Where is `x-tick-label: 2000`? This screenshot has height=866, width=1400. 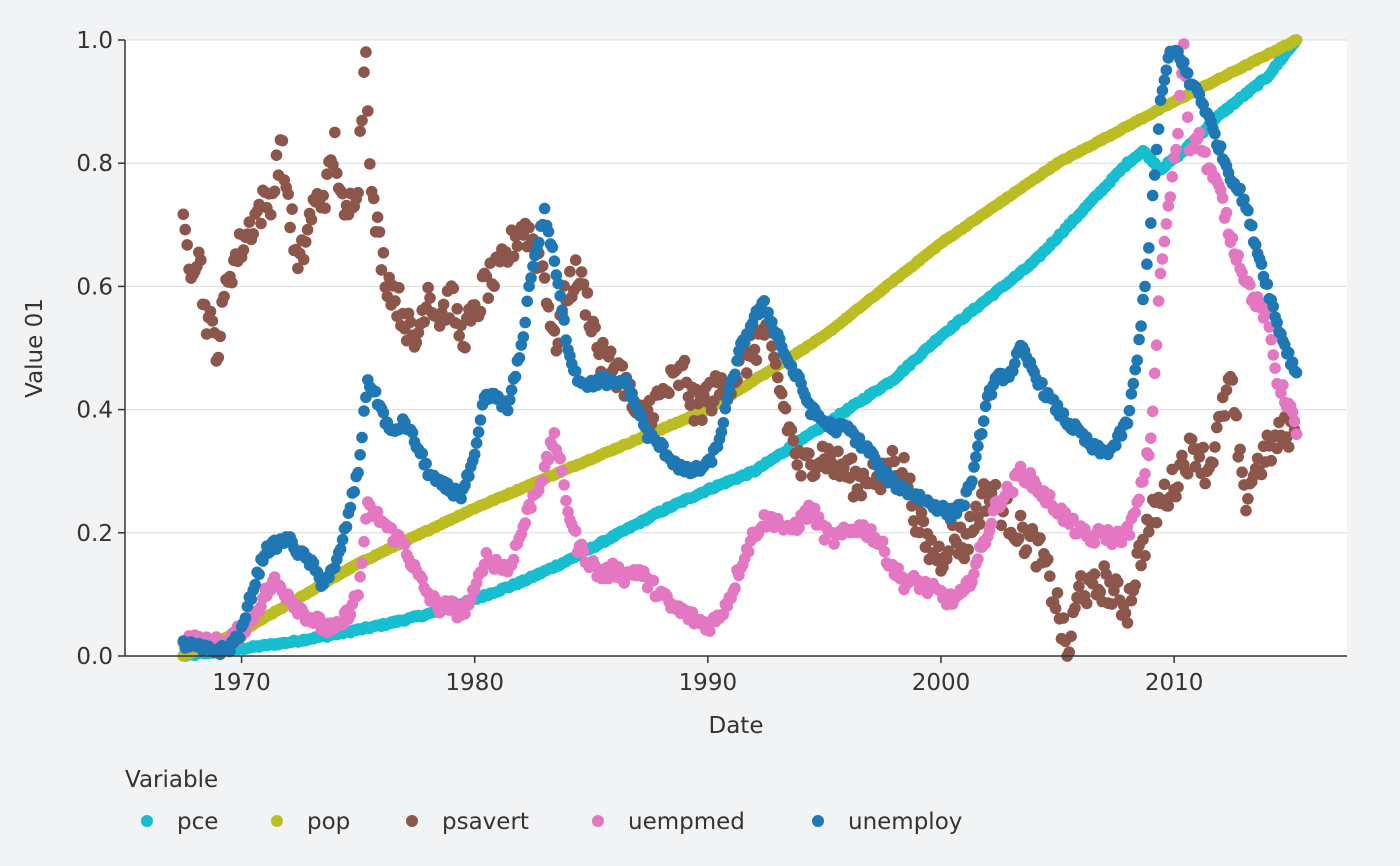 x-tick-label: 2000 is located at coordinates (941, 683).